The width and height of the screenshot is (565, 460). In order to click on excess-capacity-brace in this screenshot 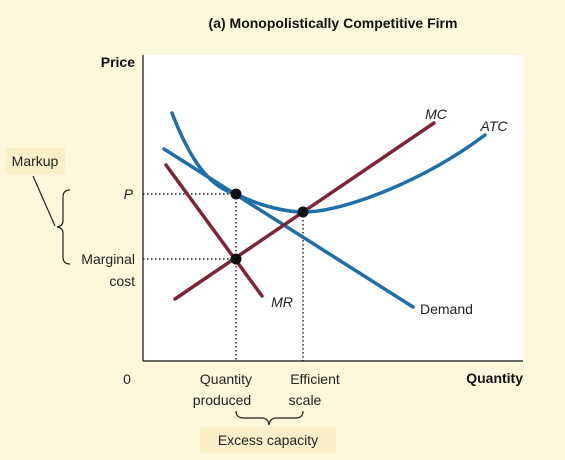, I will do `click(269, 418)`.